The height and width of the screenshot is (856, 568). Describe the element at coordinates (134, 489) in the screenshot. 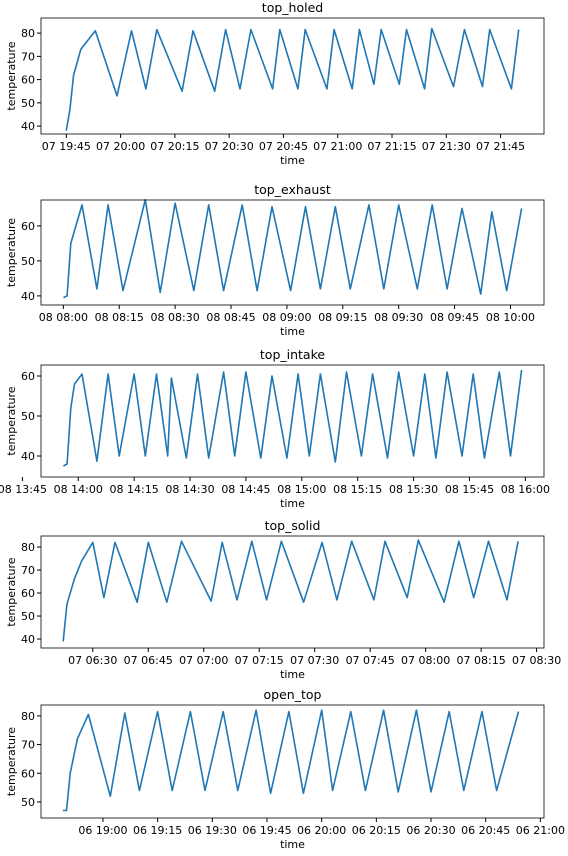

I see `x-tick-label: 08 14:15` at that location.